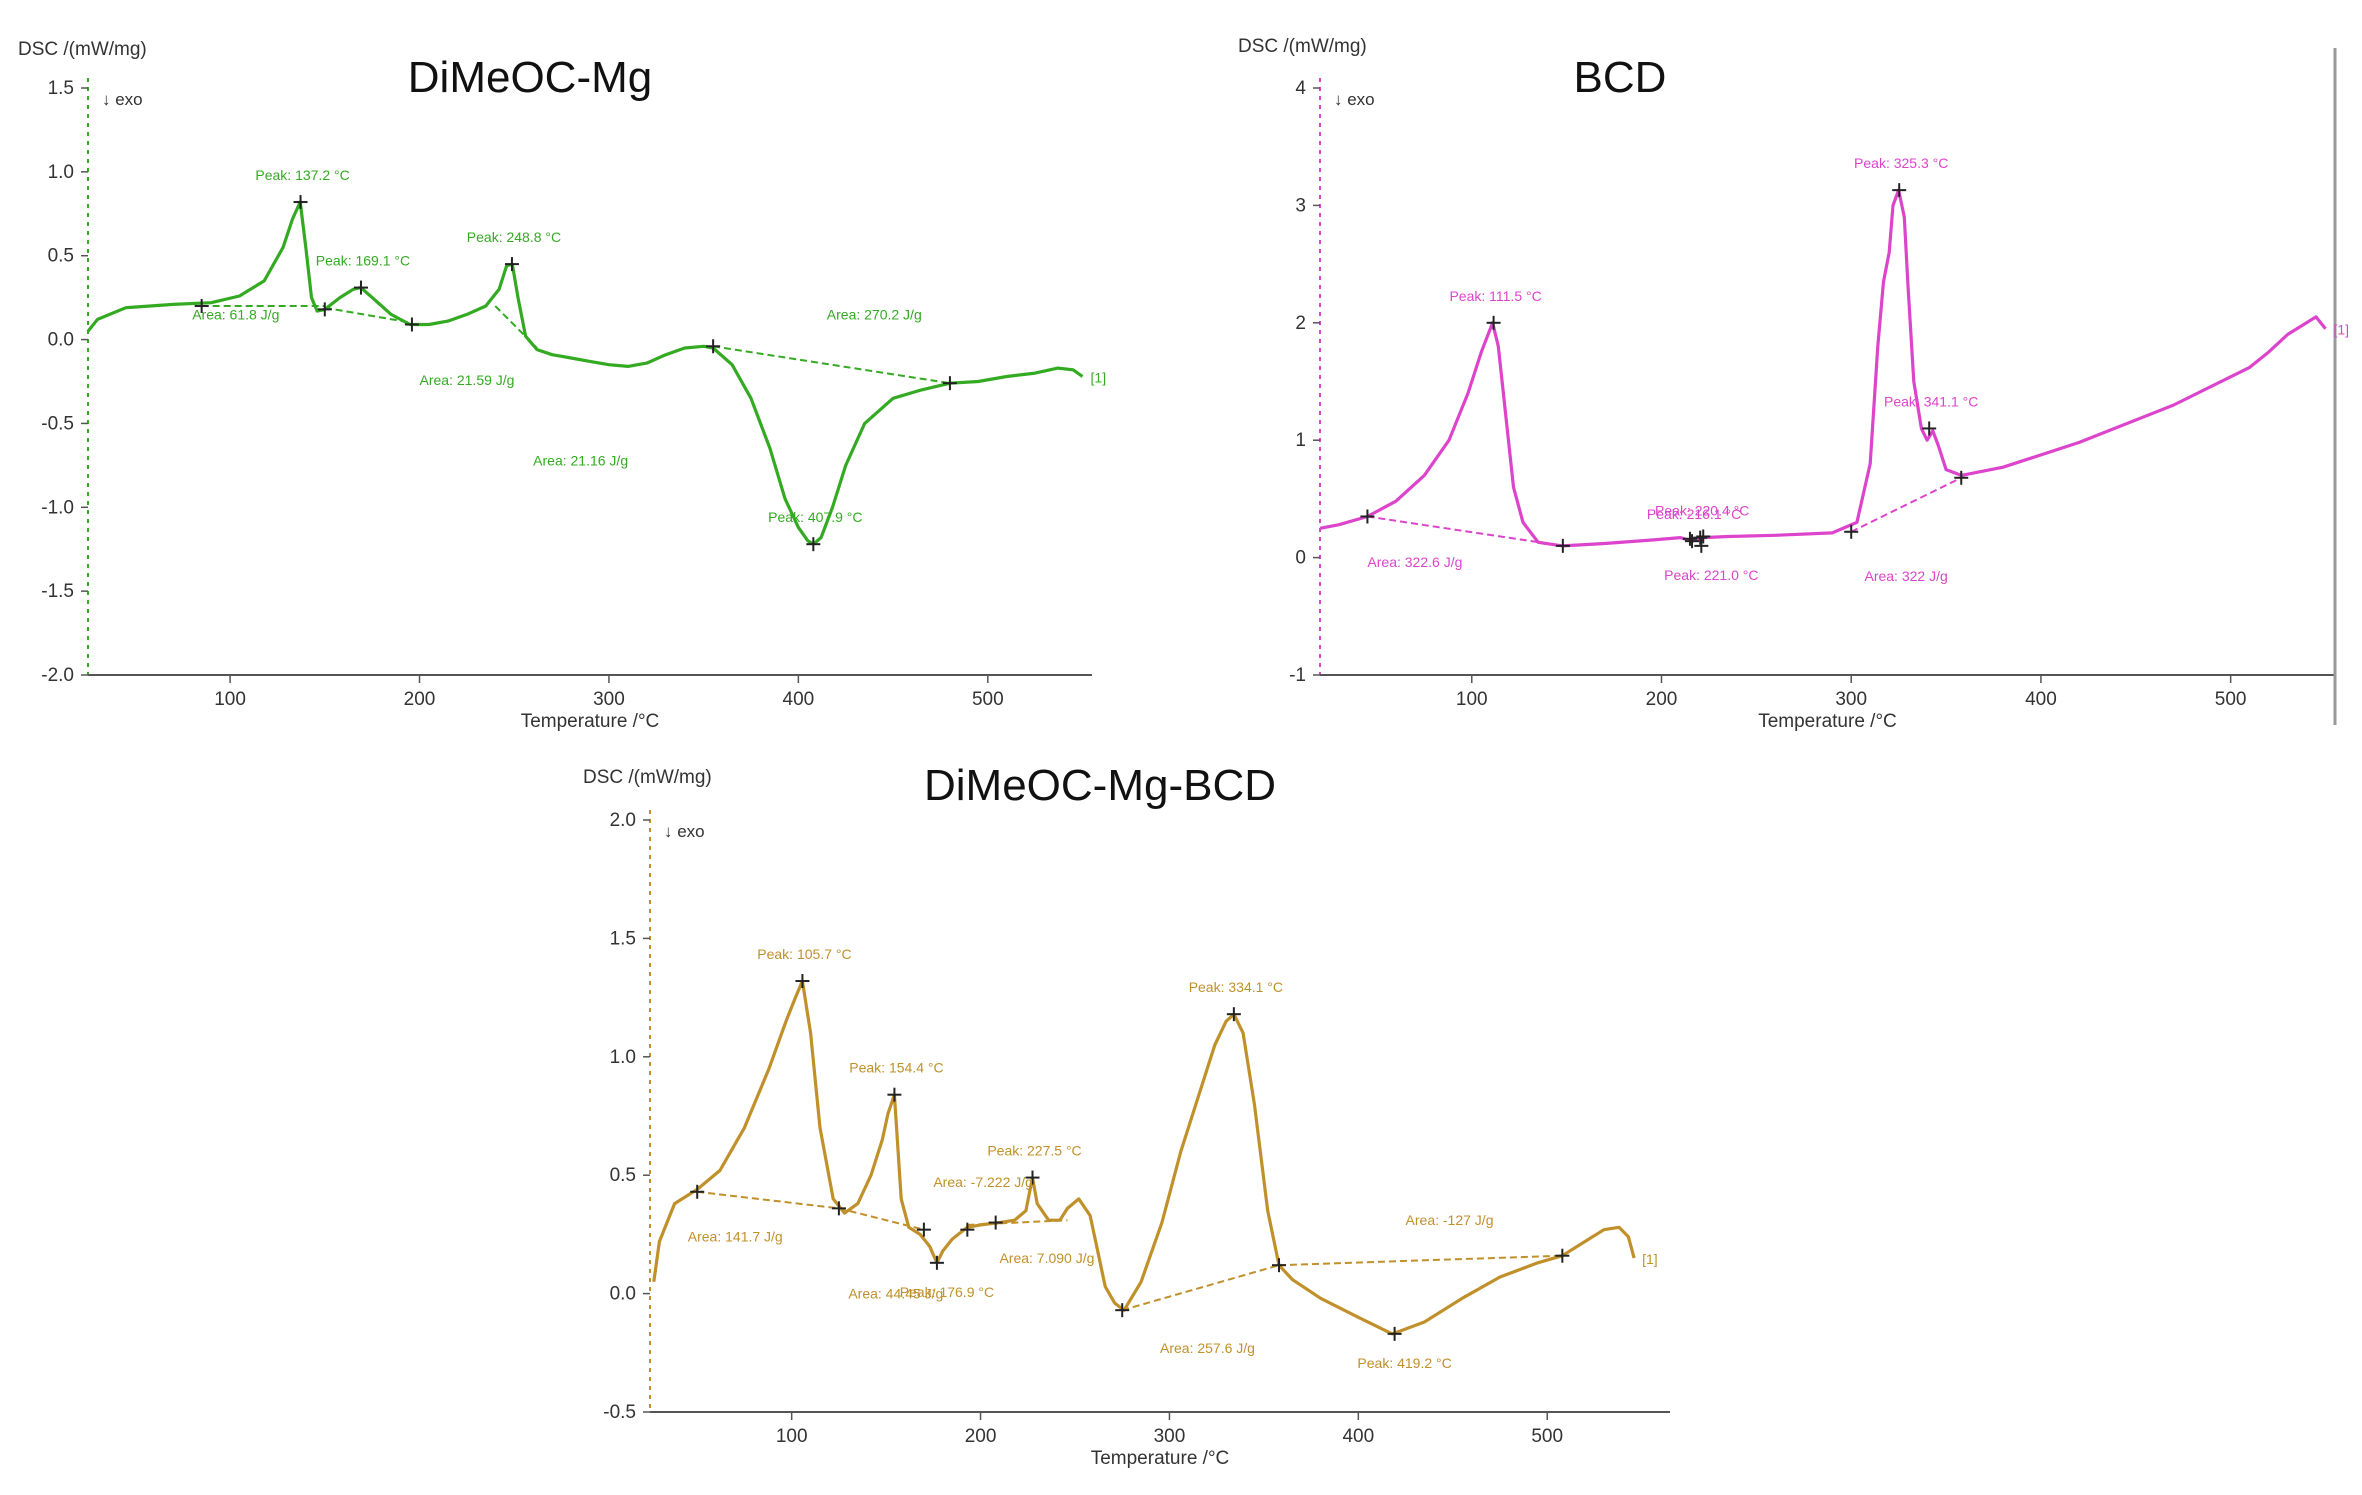  I want to click on area-label: Area: 322 J/g, so click(1905, 576).